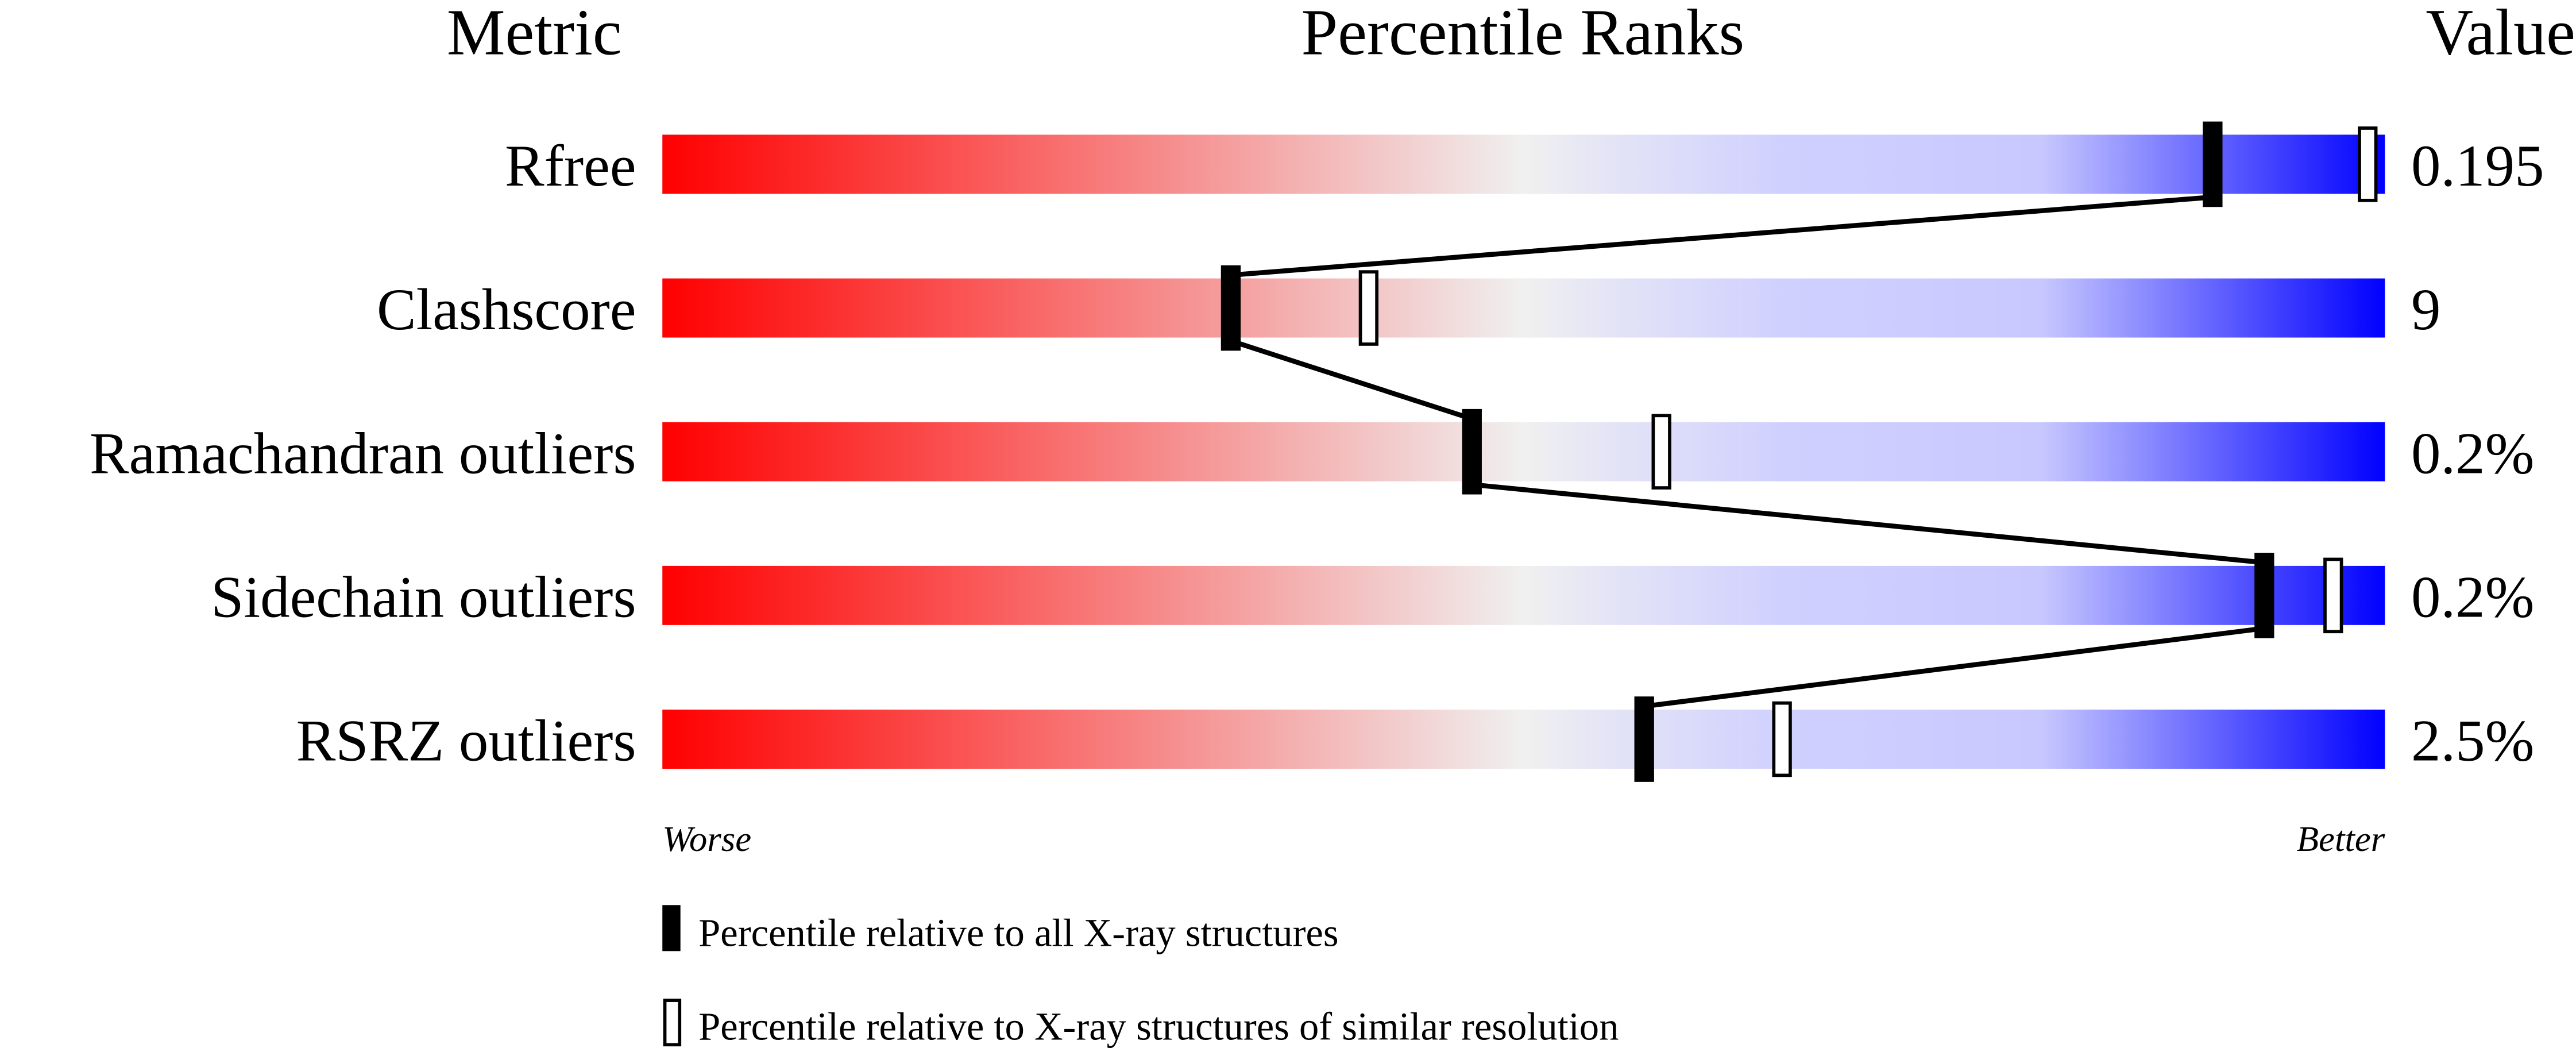  I want to click on metric-value: 2.5%, so click(2472, 741).